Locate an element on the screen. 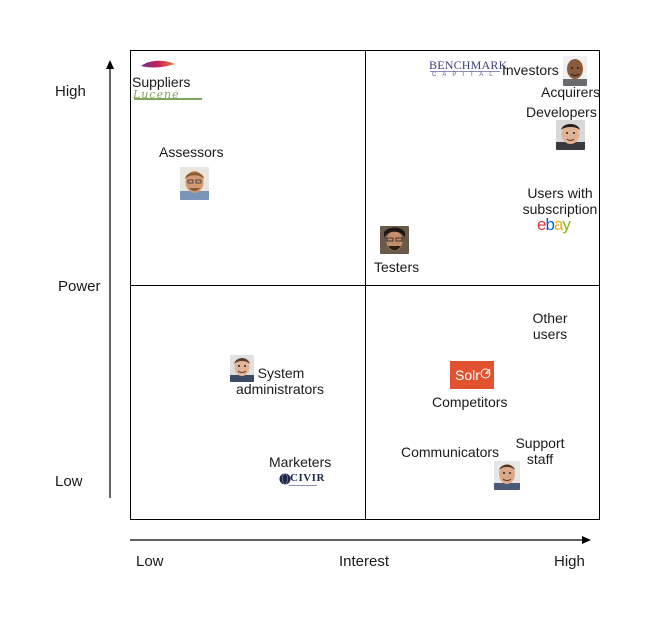 This screenshot has width=652, height=621. ebay-logo: ebay is located at coordinates (554, 225).